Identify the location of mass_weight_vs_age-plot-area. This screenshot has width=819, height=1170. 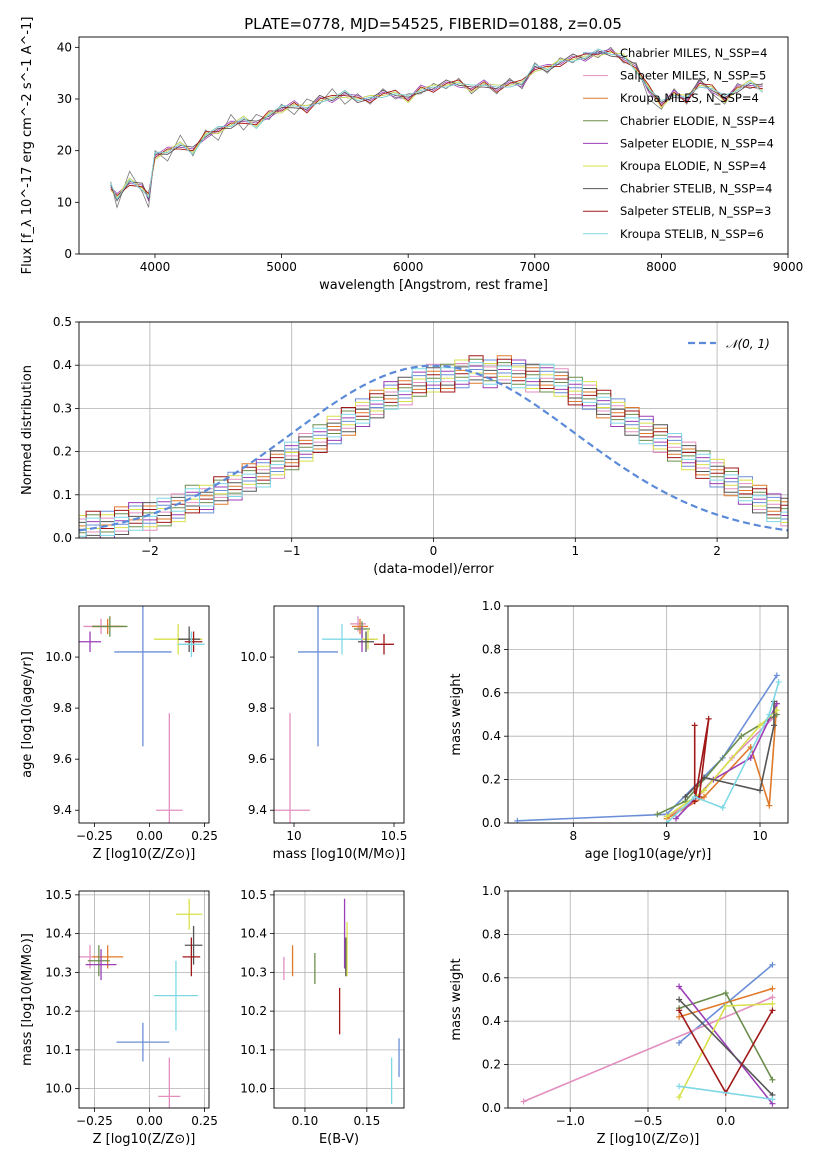
(648, 747).